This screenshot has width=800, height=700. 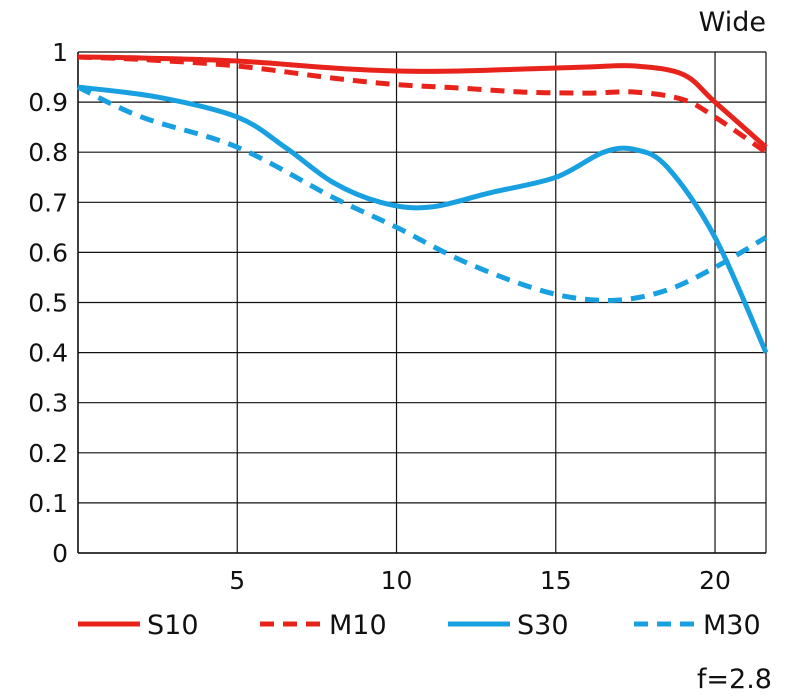 I want to click on series-line-s10, so click(x=422, y=102).